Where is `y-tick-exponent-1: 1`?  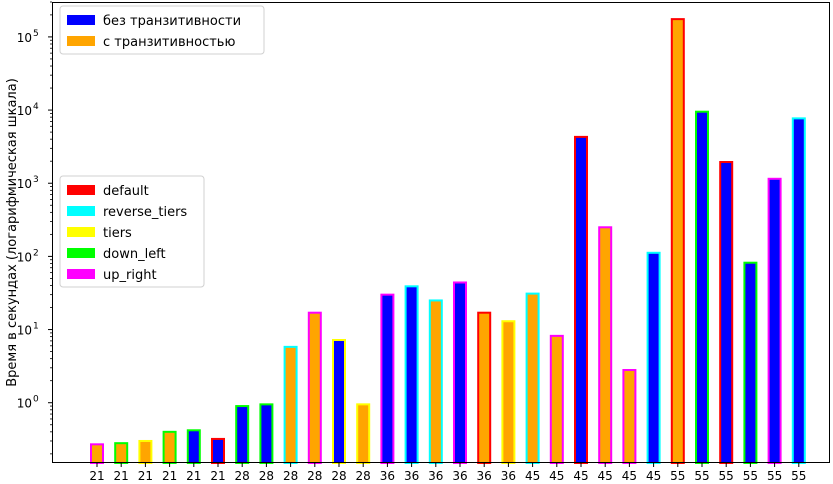
y-tick-exponent-1: 1 is located at coordinates (36, 327).